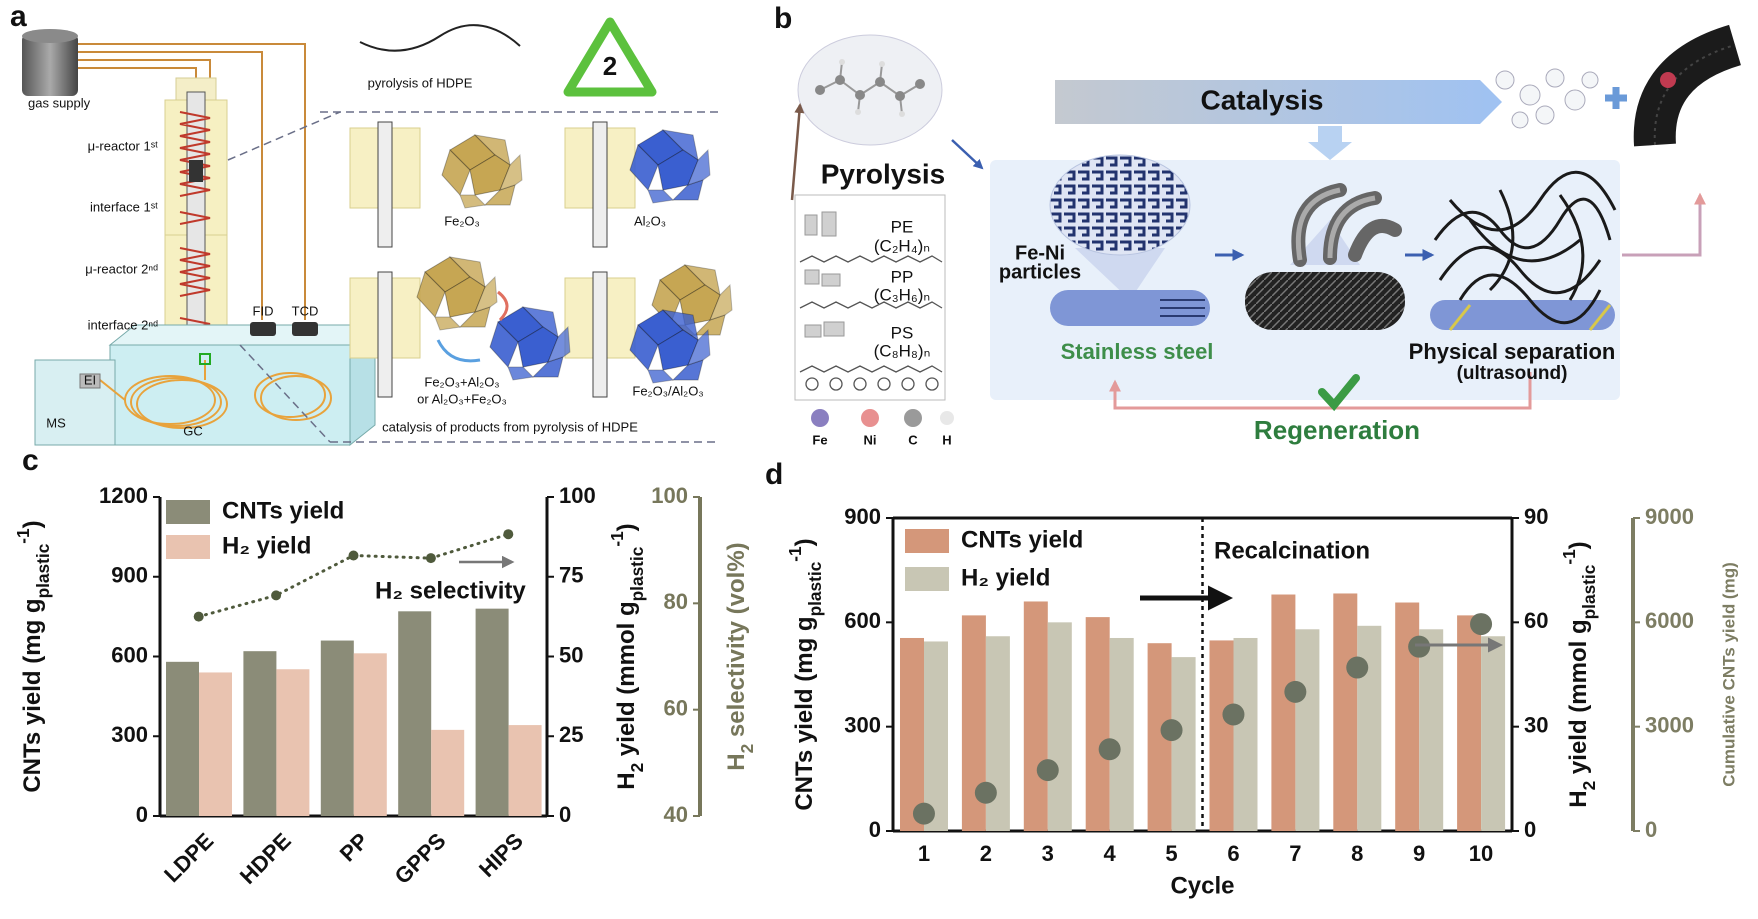  What do you see at coordinates (1669, 724) in the screenshot?
I see `y3-tick-label: 3000` at bounding box center [1669, 724].